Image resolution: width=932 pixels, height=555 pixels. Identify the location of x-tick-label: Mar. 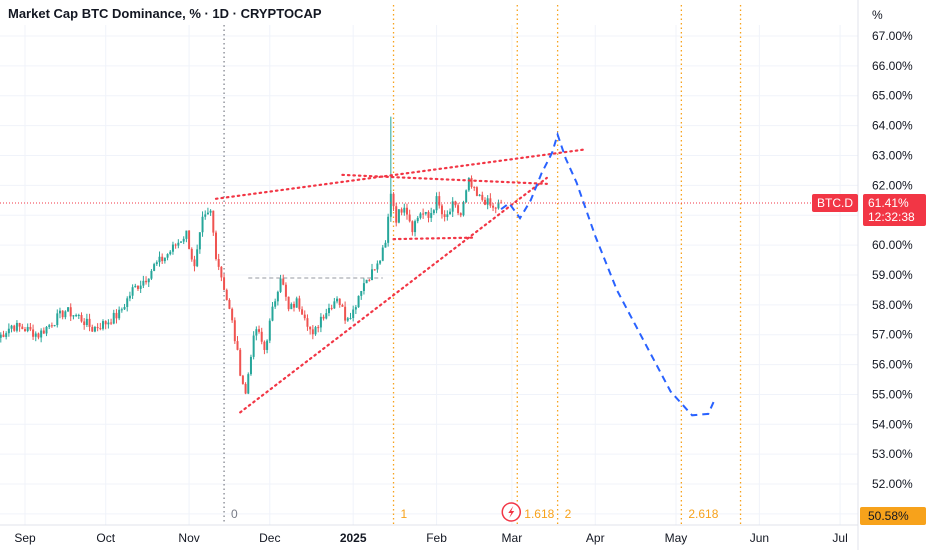
(512, 538).